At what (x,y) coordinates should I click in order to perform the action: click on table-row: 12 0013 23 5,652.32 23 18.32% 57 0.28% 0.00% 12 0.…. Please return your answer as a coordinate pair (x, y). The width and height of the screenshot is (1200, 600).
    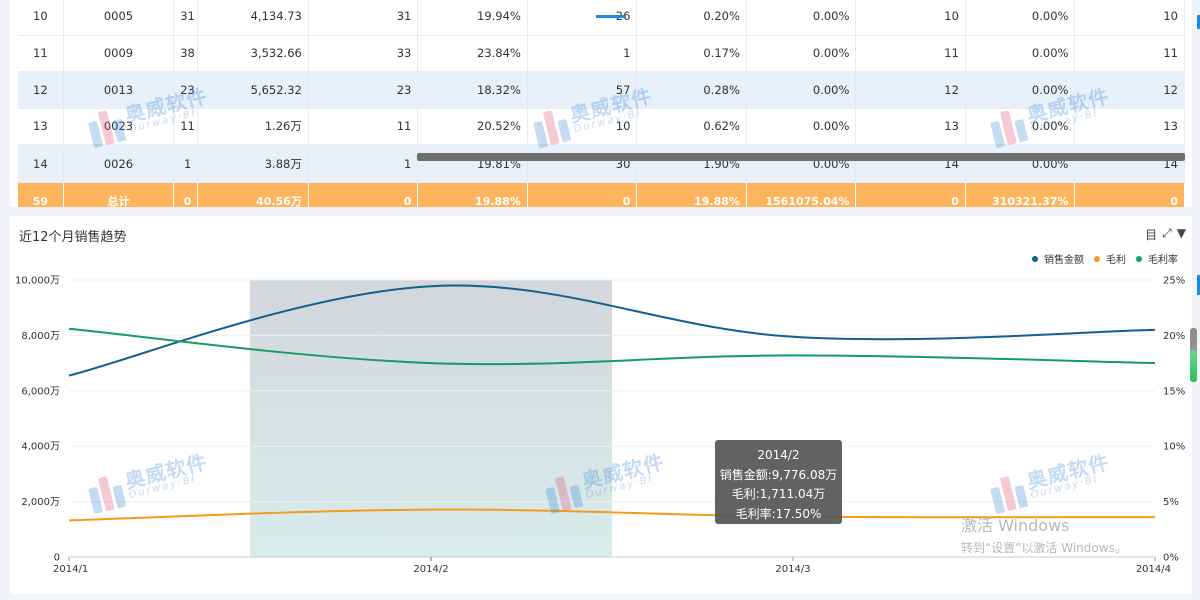
    Looking at the image, I should click on (601, 90).